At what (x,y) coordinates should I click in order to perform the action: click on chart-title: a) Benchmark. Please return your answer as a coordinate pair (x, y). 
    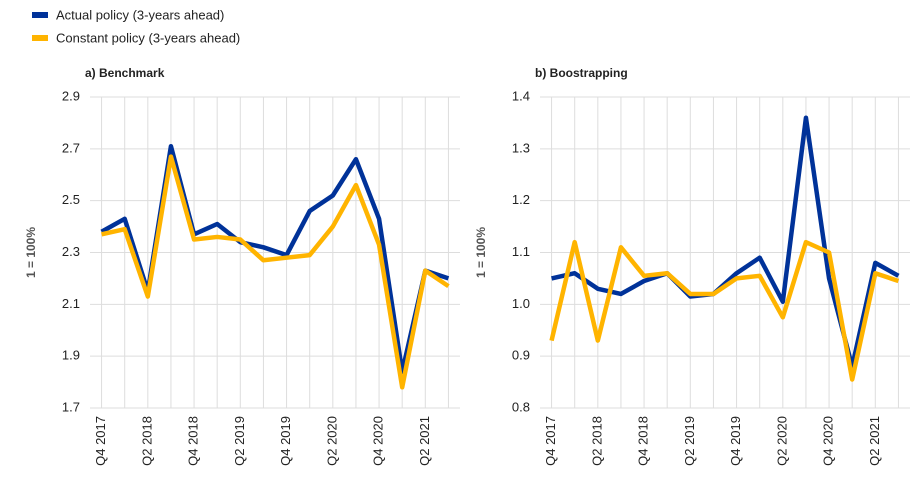
    Looking at the image, I should click on (125, 73).